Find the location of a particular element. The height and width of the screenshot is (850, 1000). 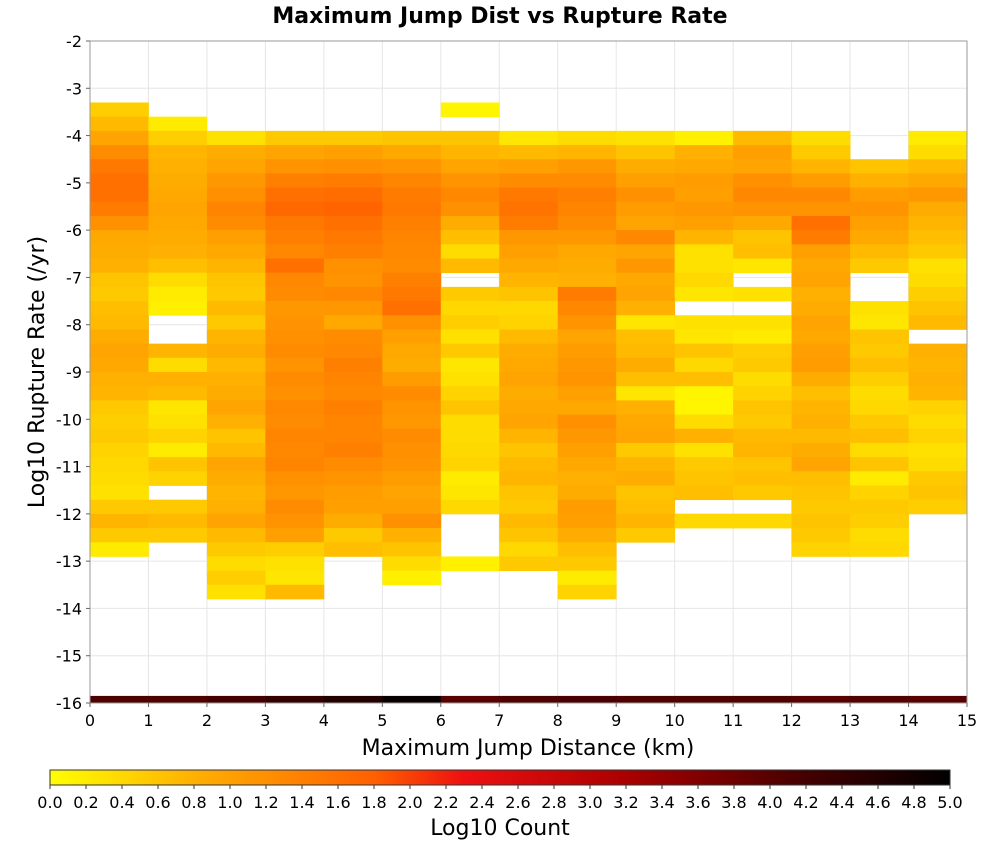

x-tick-label: 14 is located at coordinates (908, 720).